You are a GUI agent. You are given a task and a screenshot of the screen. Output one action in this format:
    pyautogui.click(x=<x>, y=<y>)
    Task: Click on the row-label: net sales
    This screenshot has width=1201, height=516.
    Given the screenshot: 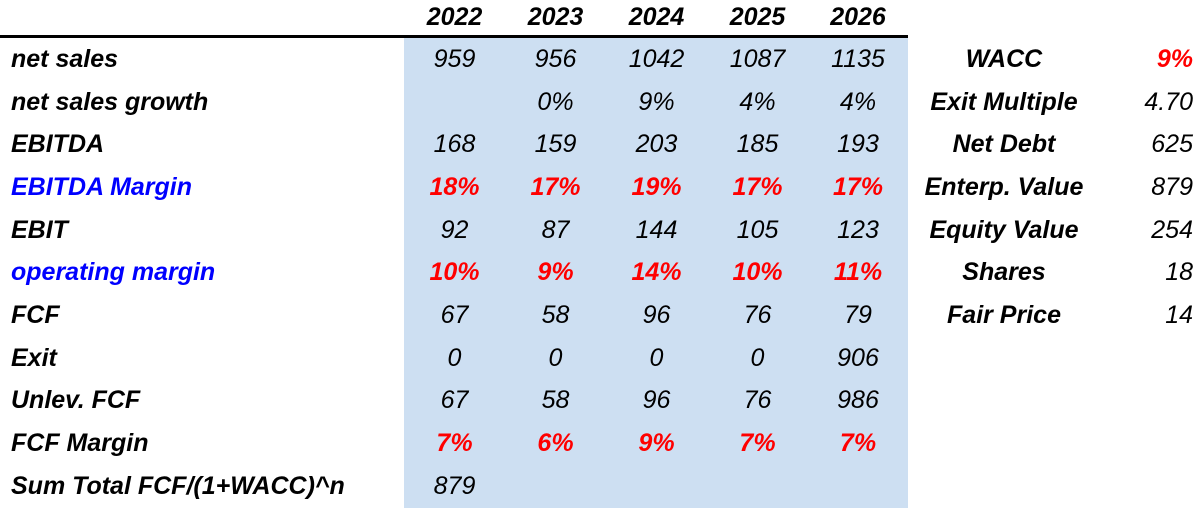 What is the action you would take?
    pyautogui.click(x=65, y=58)
    